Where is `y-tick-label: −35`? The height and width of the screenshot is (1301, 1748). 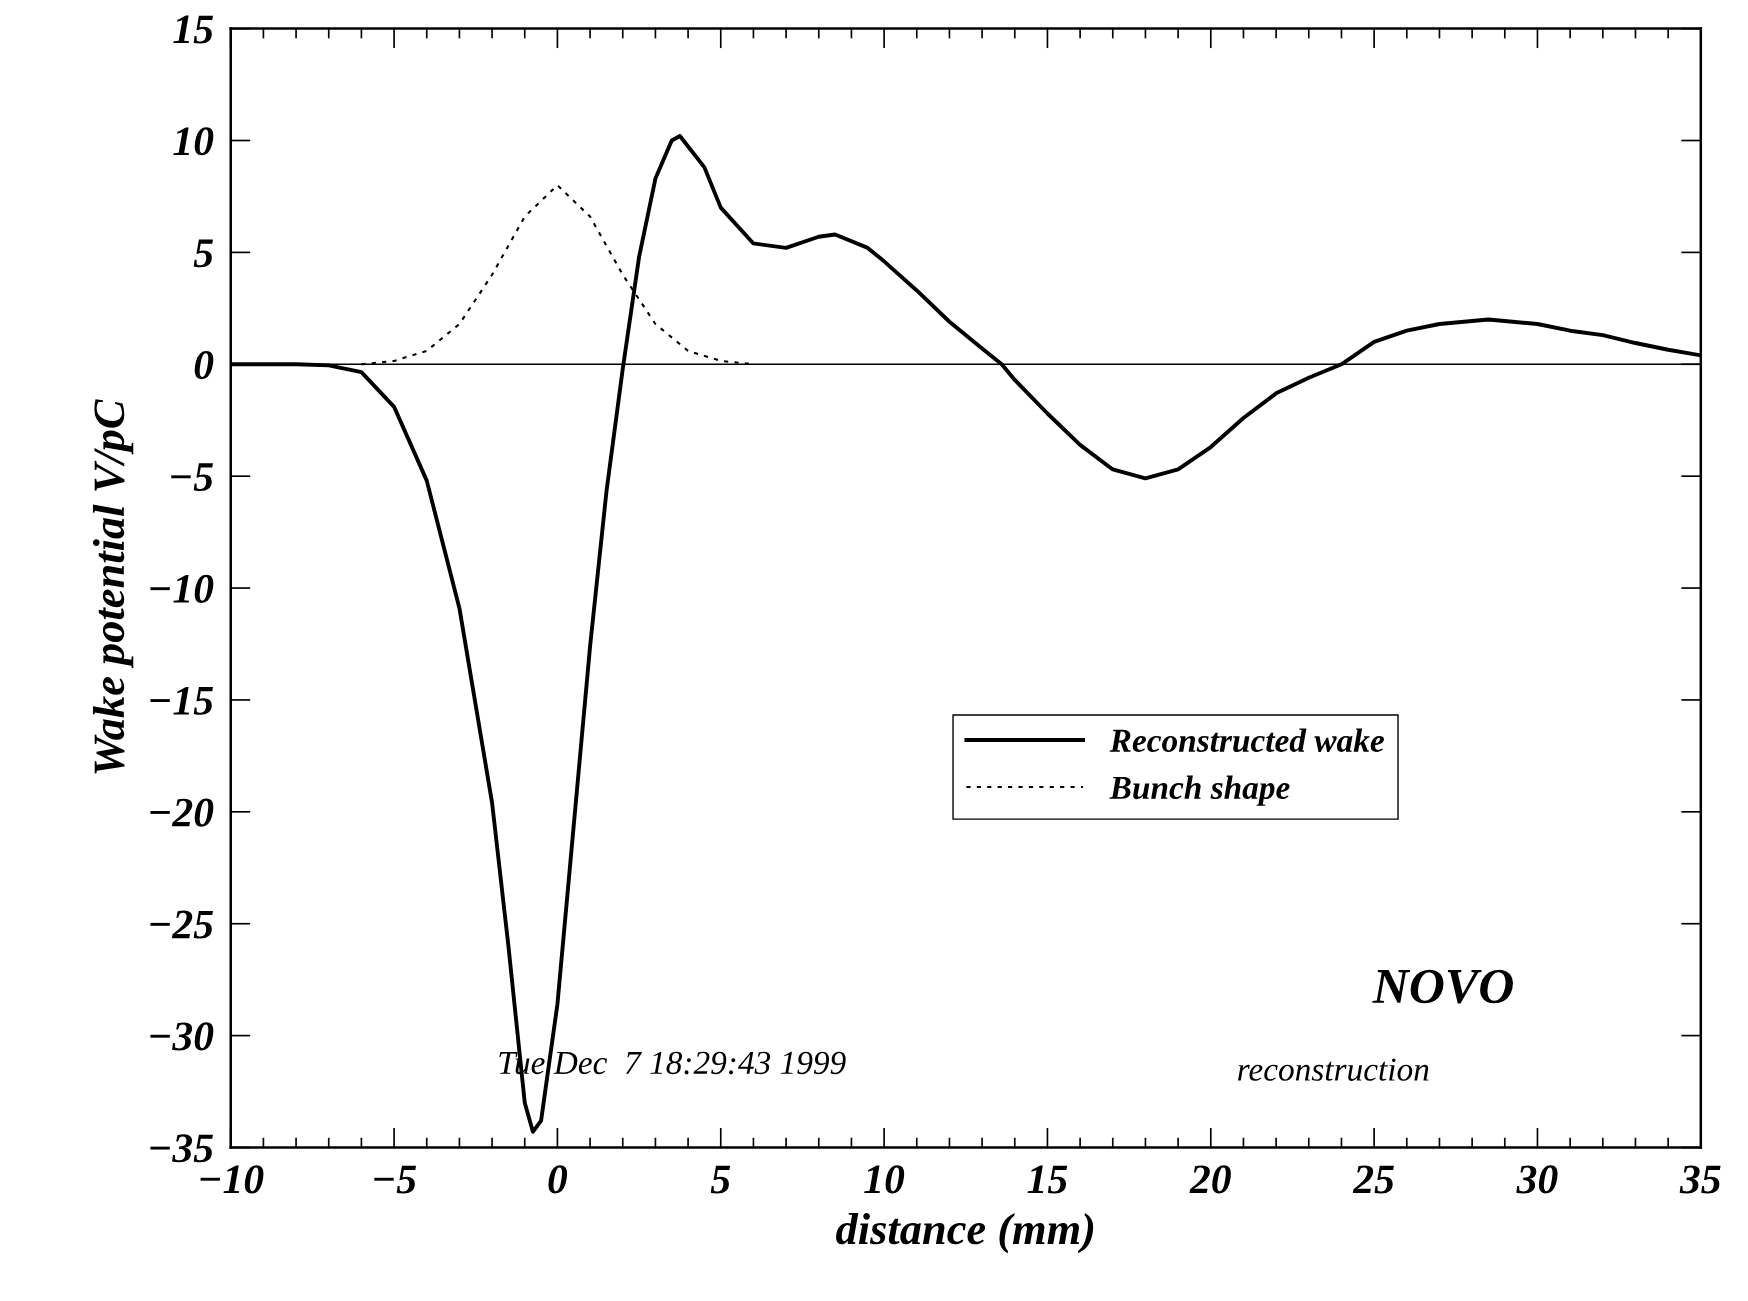
y-tick-label: −35 is located at coordinates (181, 1148).